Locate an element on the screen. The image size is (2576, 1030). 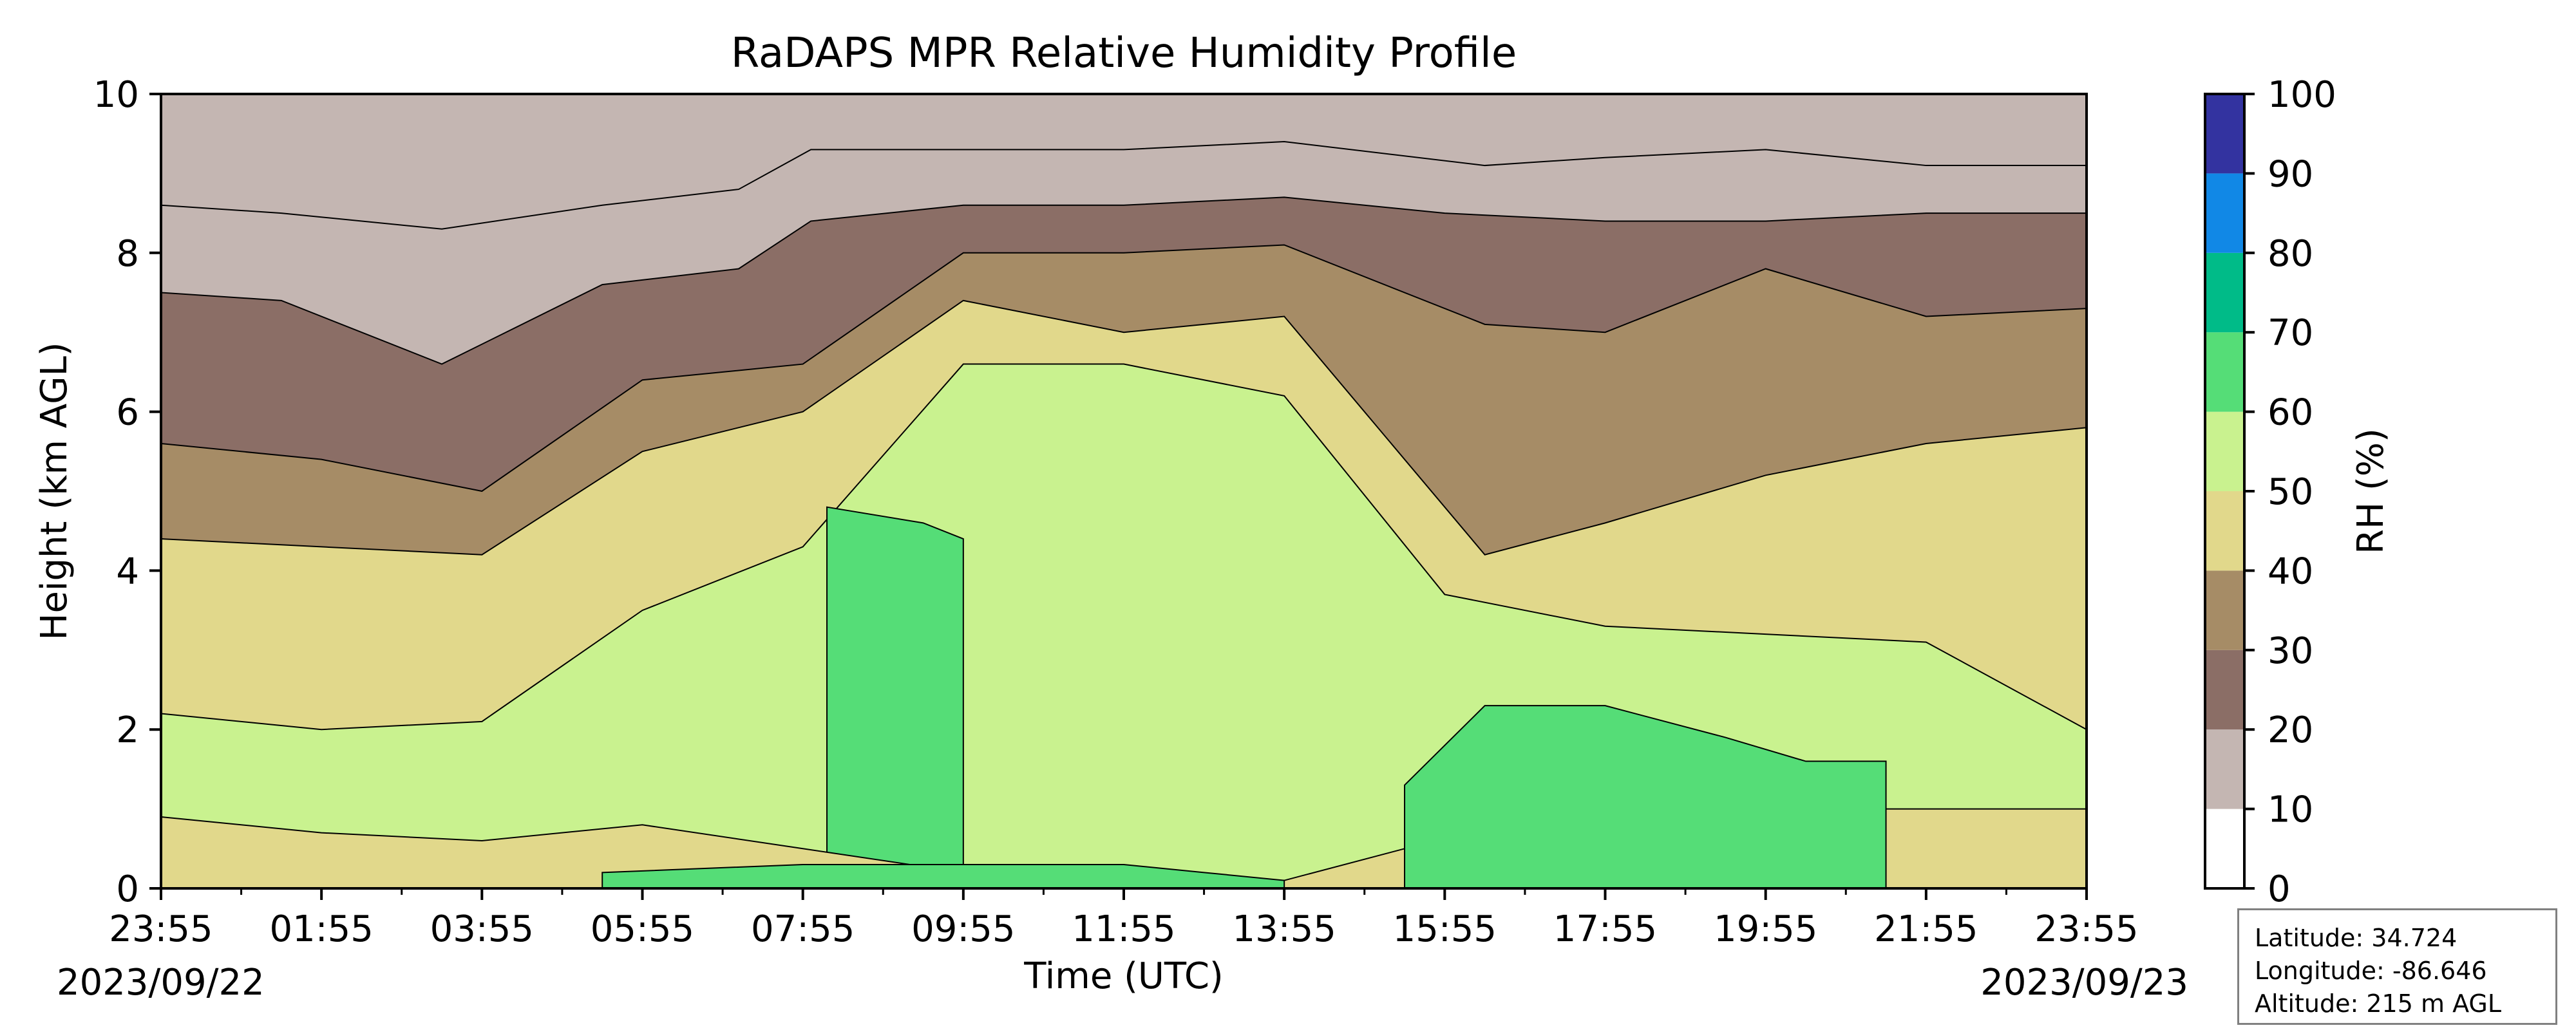
colorbar-tick-label-1: 10 is located at coordinates (2291, 810).